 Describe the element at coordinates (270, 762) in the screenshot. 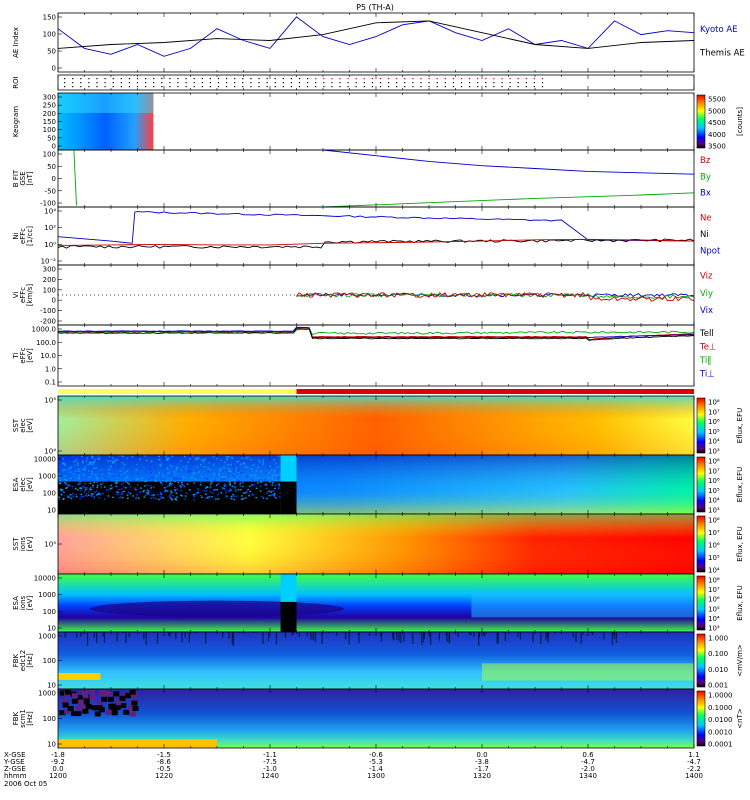

I see `x-tick-label: -7.5` at that location.